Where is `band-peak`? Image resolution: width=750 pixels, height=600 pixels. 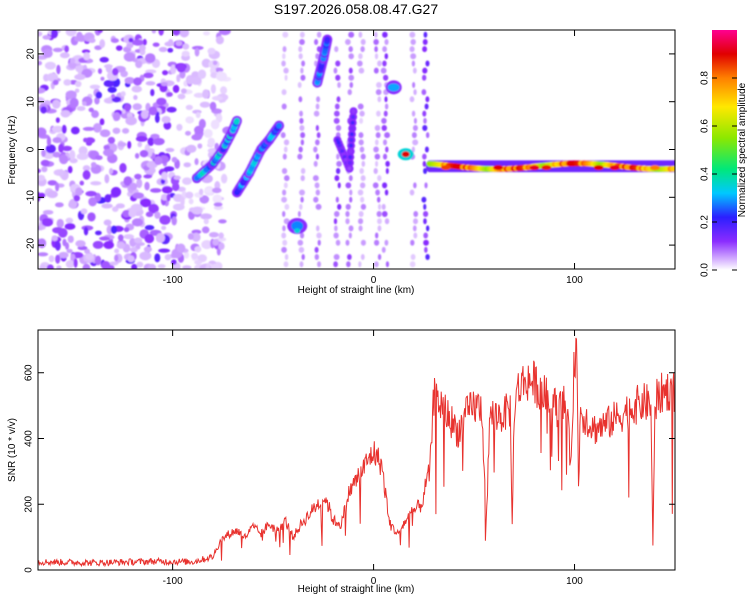 band-peak is located at coordinates (534, 168).